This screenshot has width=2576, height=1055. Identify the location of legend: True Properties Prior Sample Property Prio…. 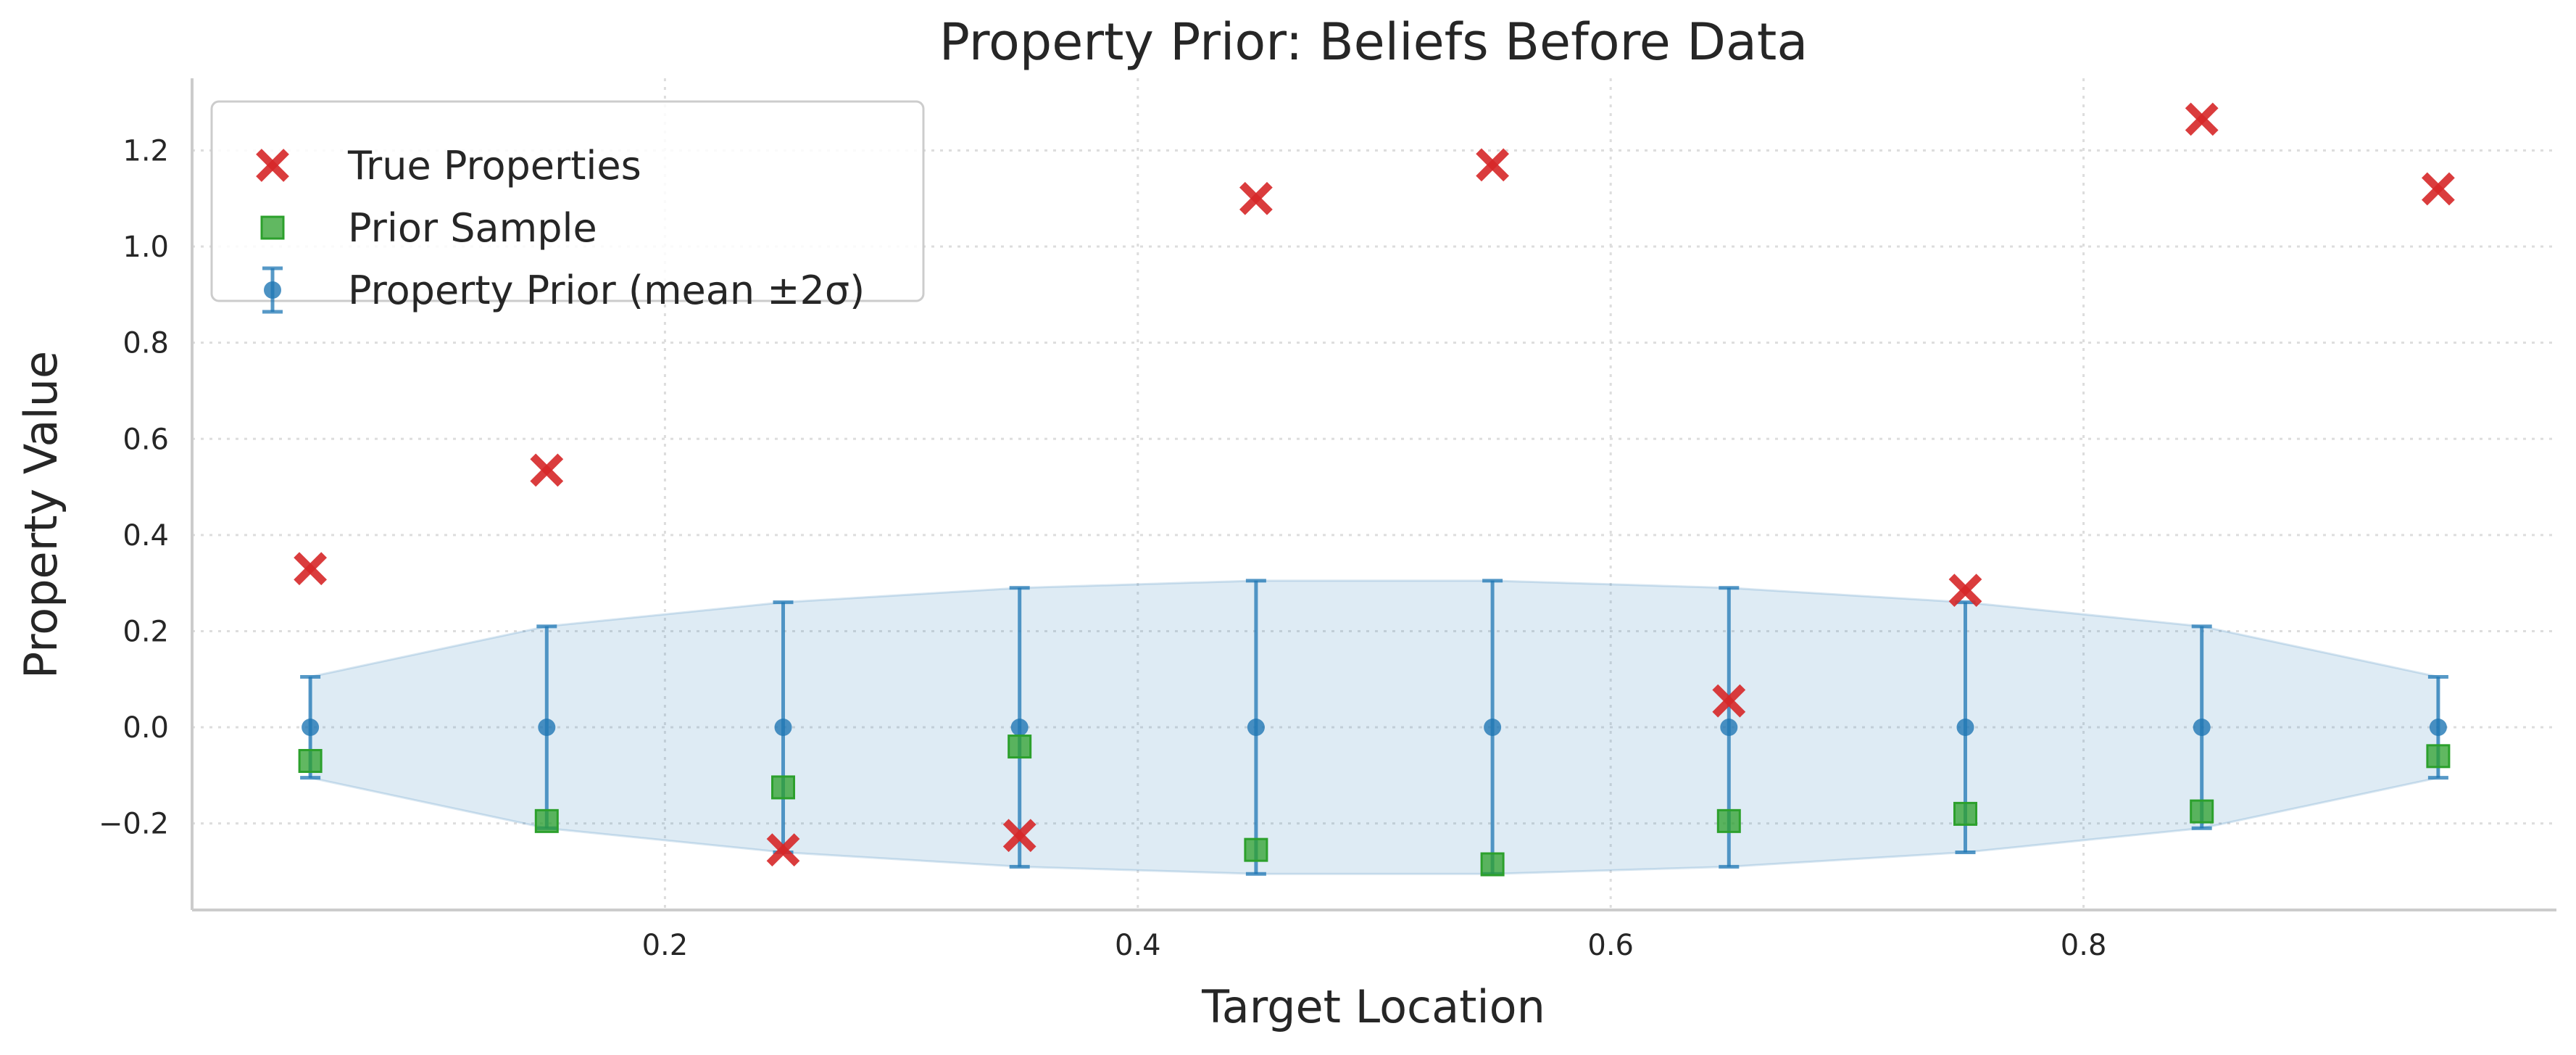
(567, 207).